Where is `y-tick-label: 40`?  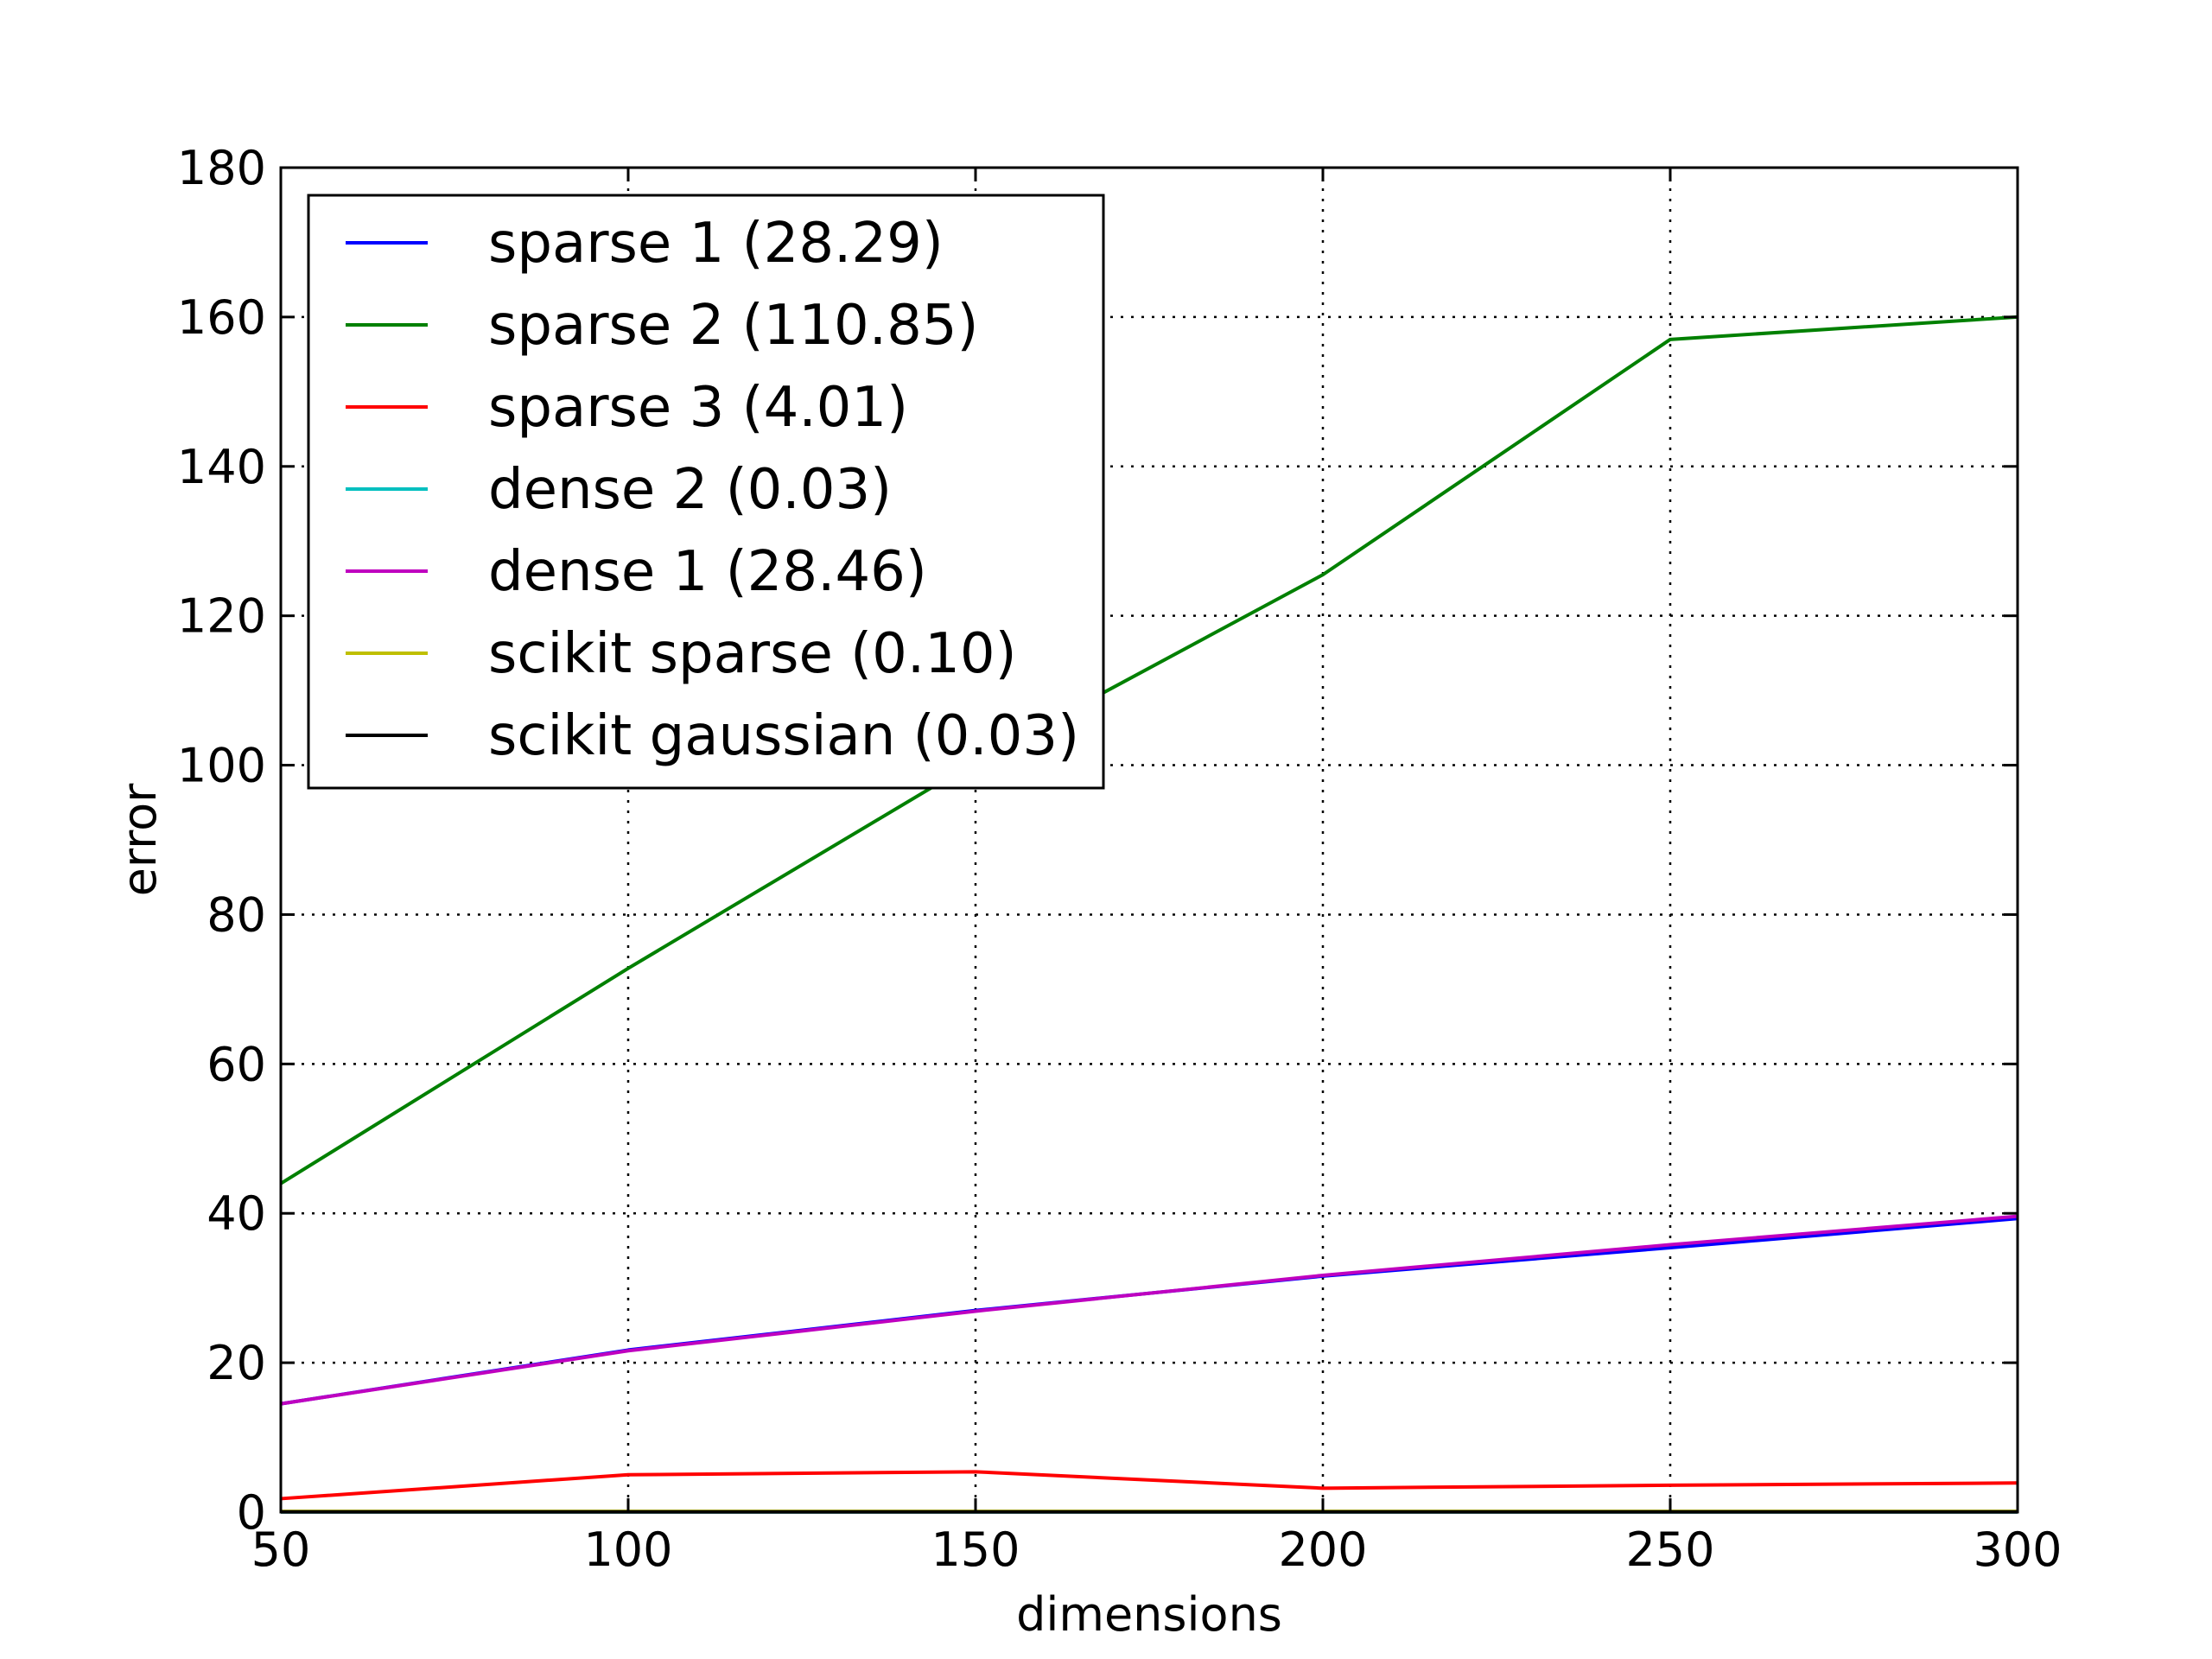 y-tick-label: 40 is located at coordinates (236, 1213).